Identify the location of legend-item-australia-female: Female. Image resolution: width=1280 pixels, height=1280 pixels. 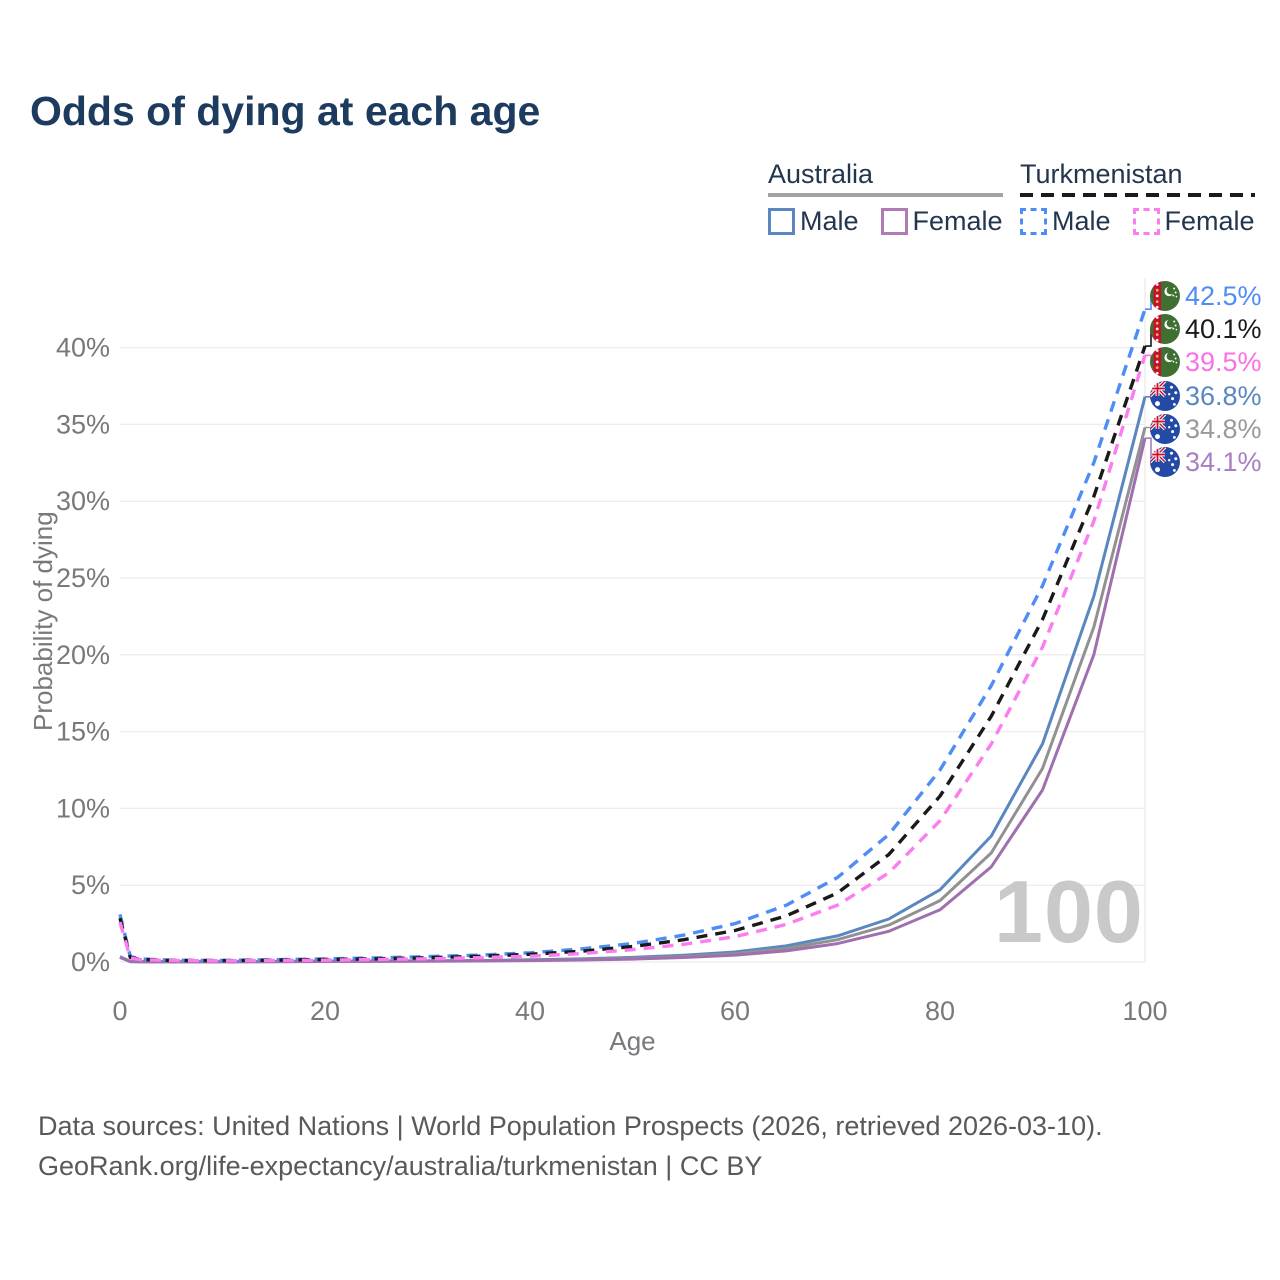
(941, 221).